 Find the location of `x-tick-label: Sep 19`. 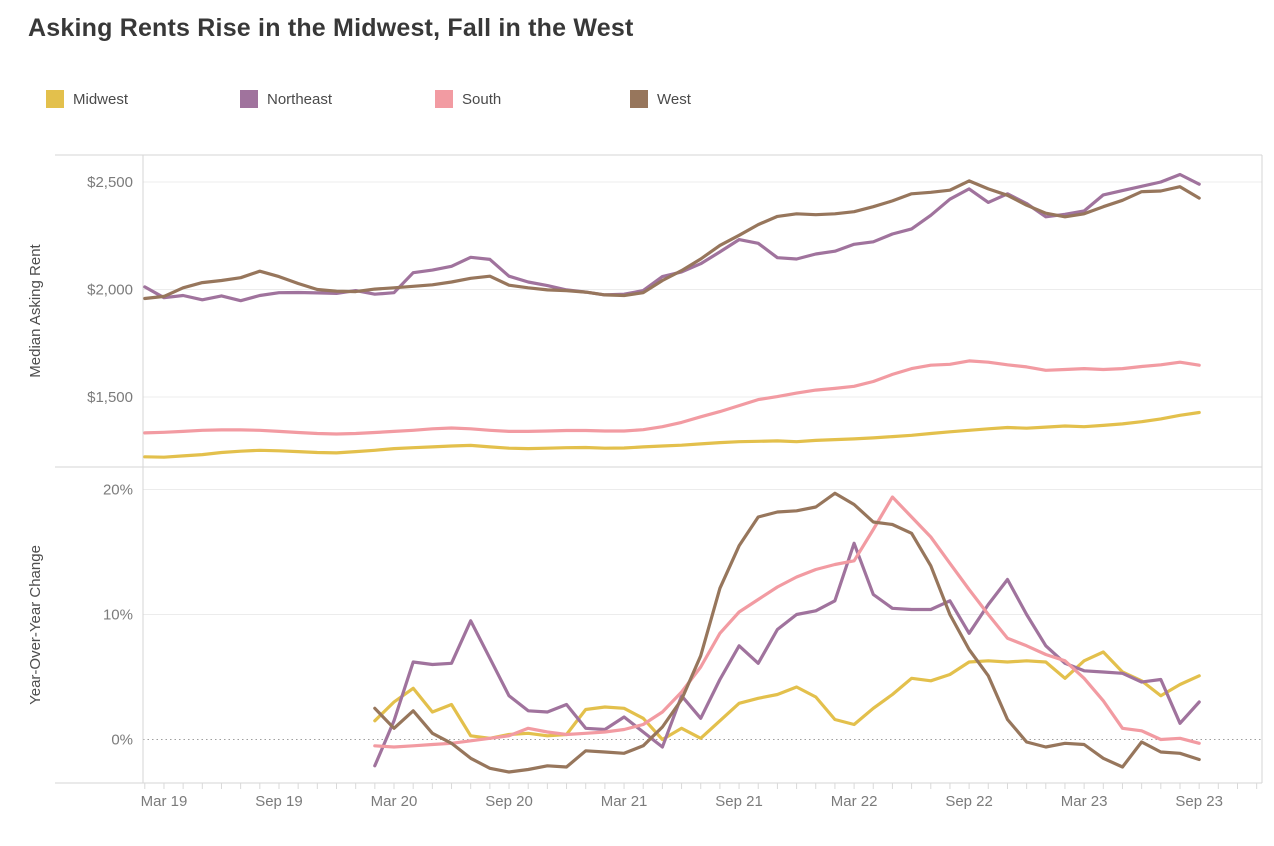

x-tick-label: Sep 19 is located at coordinates (279, 801).